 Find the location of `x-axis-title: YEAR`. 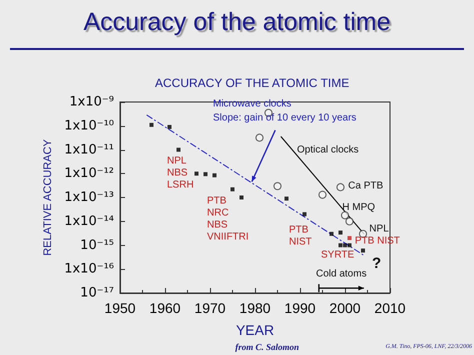

x-axis-title: YEAR is located at coordinates (255, 330).